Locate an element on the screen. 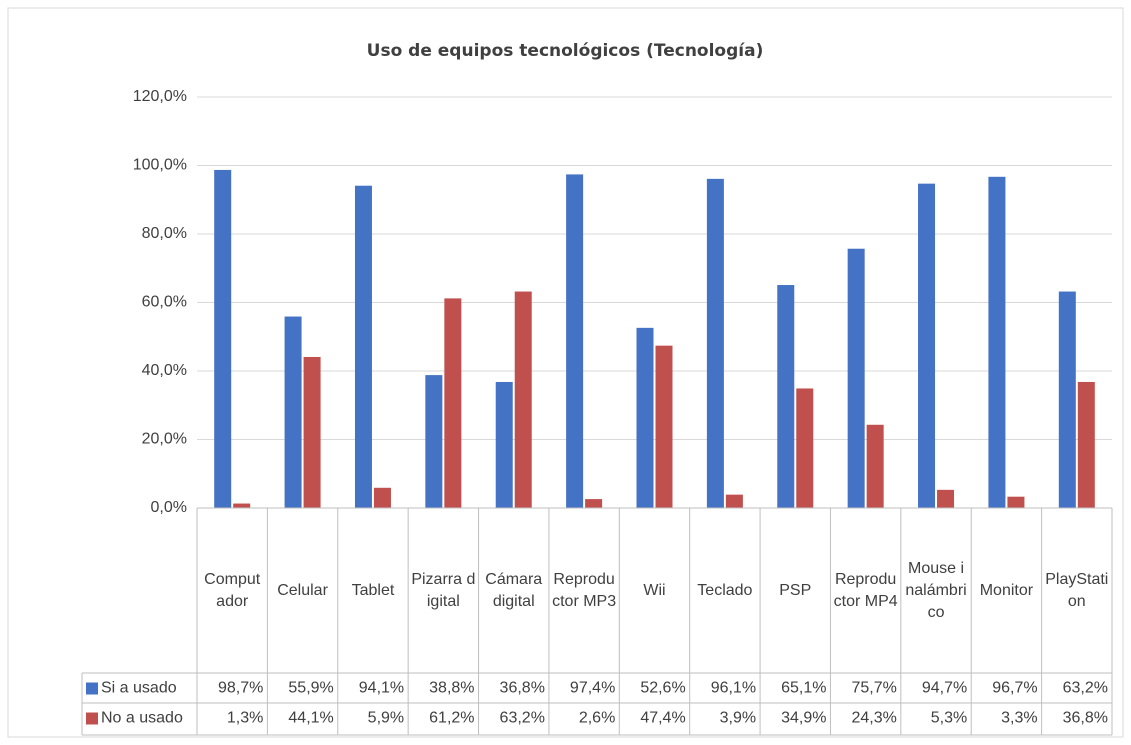 This screenshot has height=745, width=1131. x-tick-label-box: Tablet is located at coordinates (373, 590).